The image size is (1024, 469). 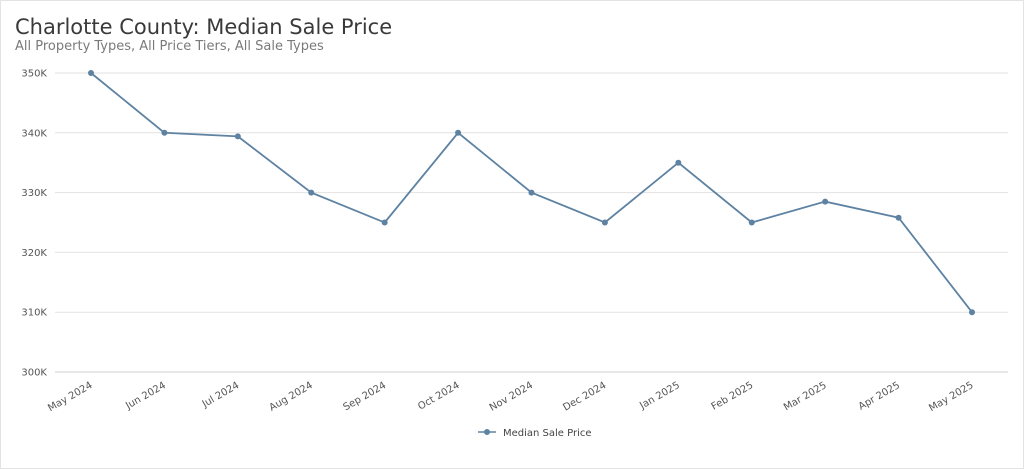 I want to click on chart-title: Charlotte County: Median Sale Price, so click(x=204, y=27).